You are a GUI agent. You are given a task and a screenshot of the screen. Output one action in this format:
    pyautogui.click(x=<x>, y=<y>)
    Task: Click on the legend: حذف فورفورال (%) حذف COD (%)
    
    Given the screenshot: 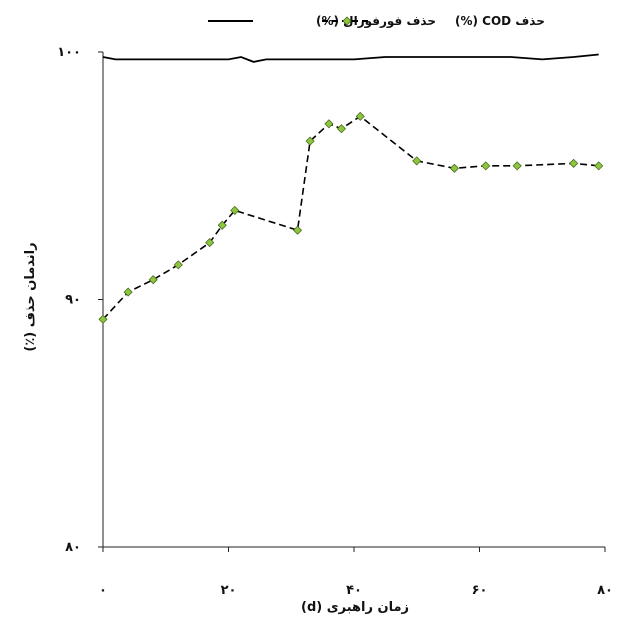 What is the action you would take?
    pyautogui.click(x=376, y=21)
    